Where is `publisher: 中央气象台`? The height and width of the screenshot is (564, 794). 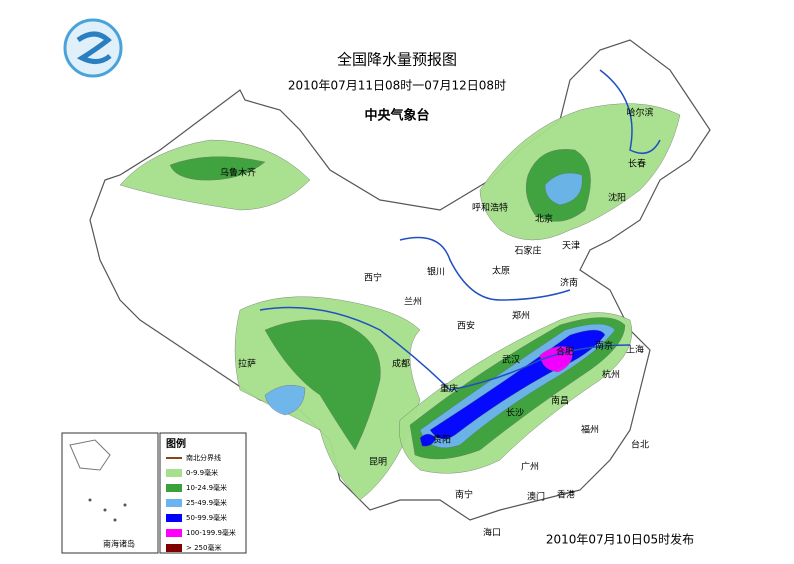 publisher: 中央气象台 is located at coordinates (396, 116).